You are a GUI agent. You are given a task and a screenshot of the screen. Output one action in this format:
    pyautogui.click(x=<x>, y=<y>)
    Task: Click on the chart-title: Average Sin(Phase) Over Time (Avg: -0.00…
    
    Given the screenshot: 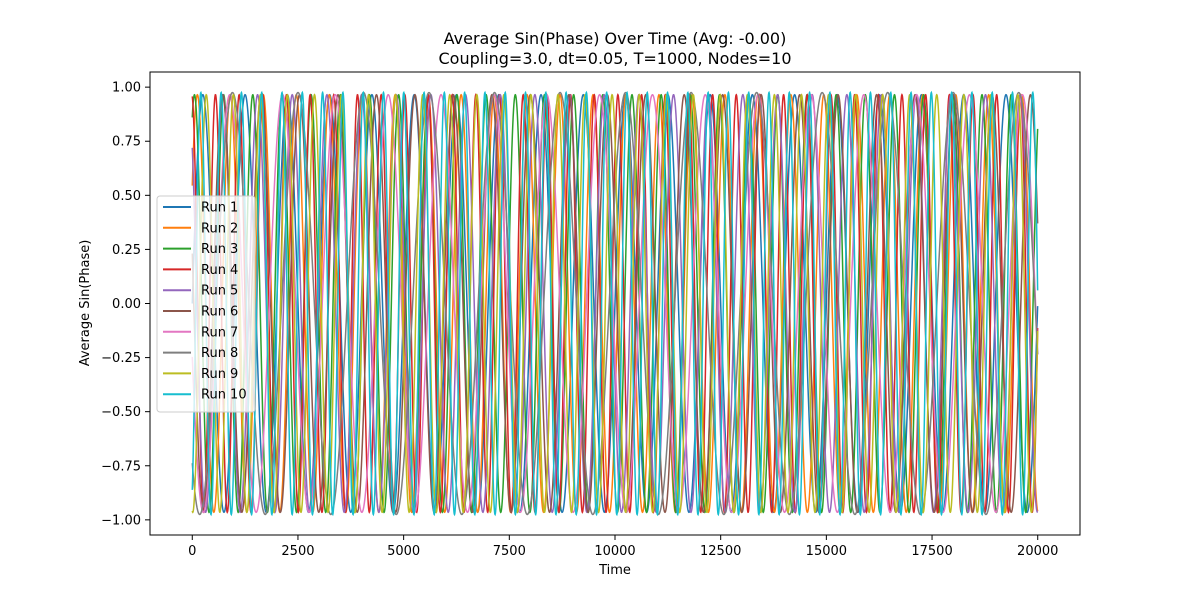 What is the action you would take?
    pyautogui.click(x=615, y=38)
    